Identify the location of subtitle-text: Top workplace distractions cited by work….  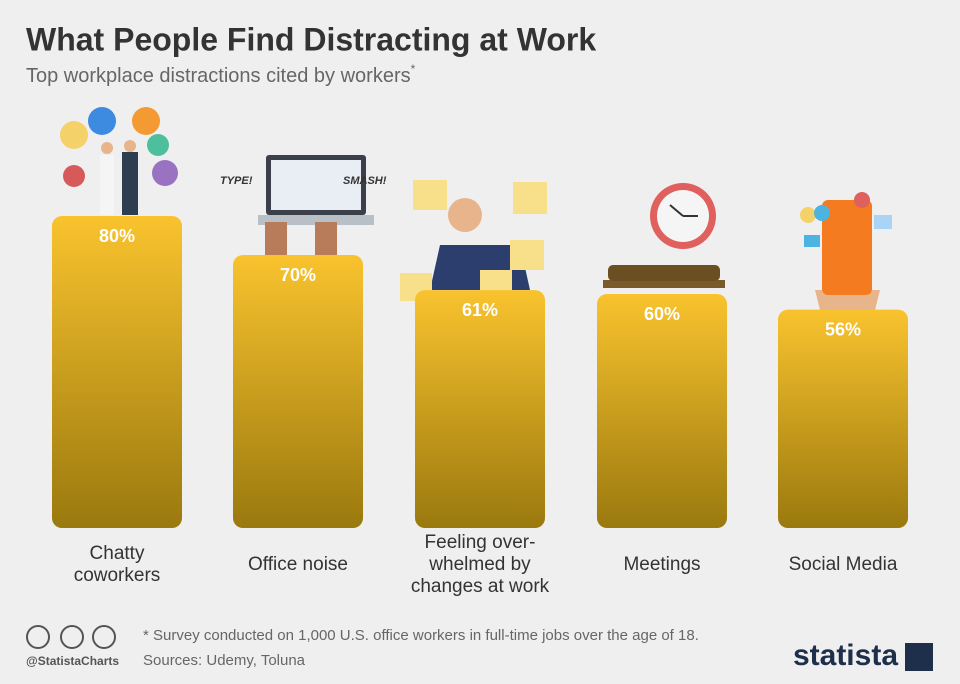
(218, 76).